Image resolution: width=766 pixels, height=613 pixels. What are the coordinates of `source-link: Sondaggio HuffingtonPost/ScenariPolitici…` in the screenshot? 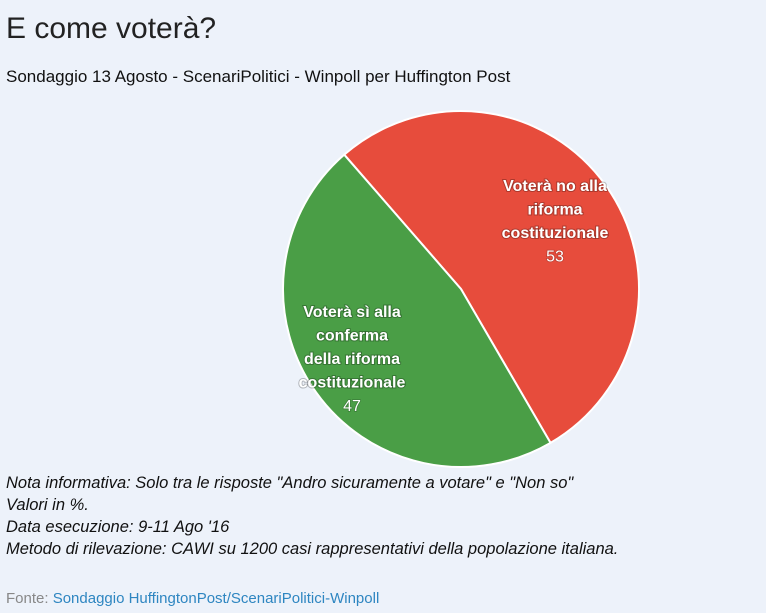 It's located at (216, 598).